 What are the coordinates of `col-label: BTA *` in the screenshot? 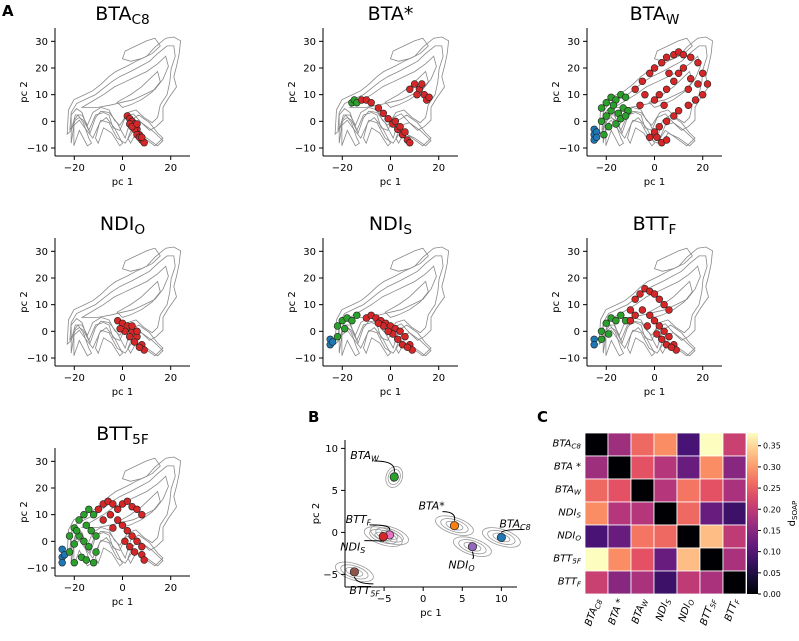 It's located at (617, 611).